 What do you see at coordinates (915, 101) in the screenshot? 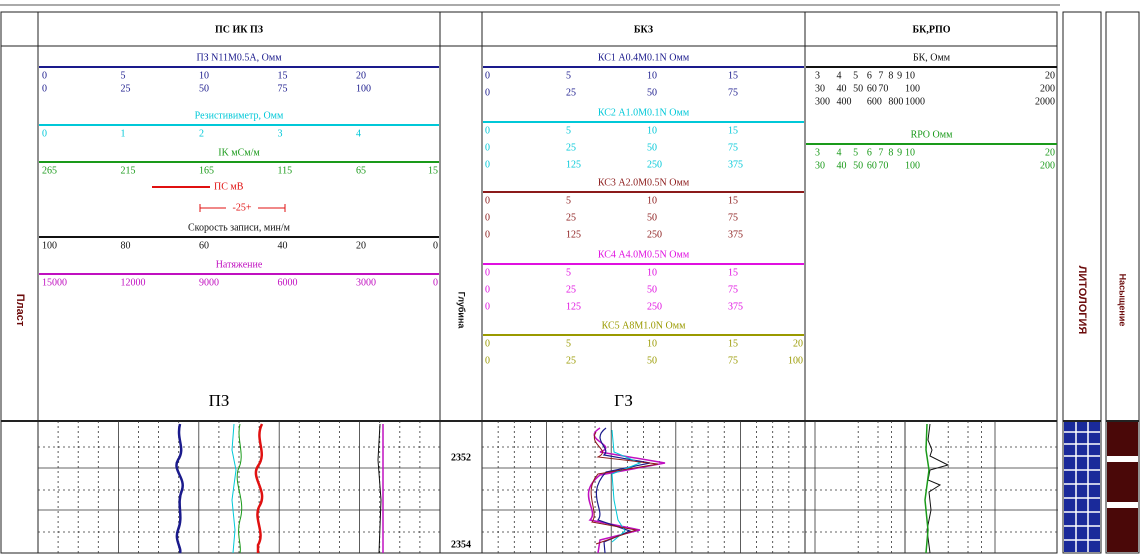
I see `scale-value: 1000` at bounding box center [915, 101].